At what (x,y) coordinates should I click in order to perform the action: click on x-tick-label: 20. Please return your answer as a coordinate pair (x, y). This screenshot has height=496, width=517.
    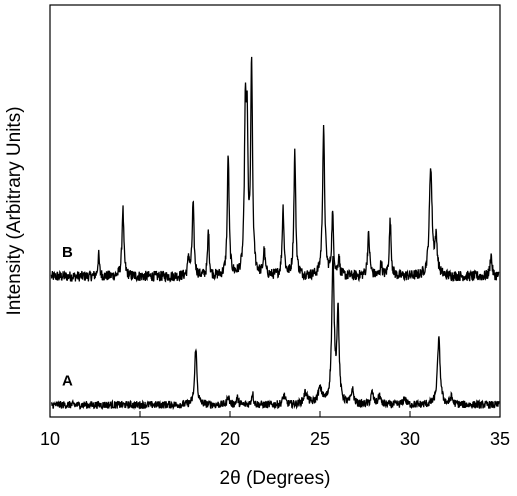
    Looking at the image, I should click on (230, 439).